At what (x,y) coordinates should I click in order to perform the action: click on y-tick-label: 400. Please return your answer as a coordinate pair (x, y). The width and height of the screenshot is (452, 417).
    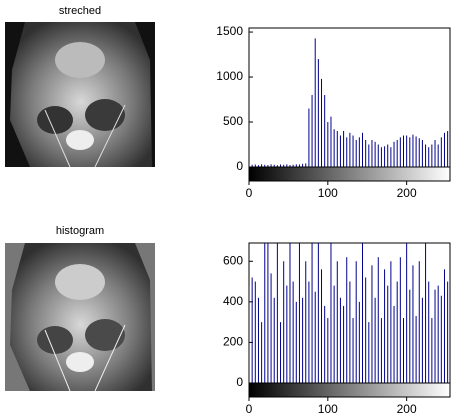
    Looking at the image, I should click on (233, 301).